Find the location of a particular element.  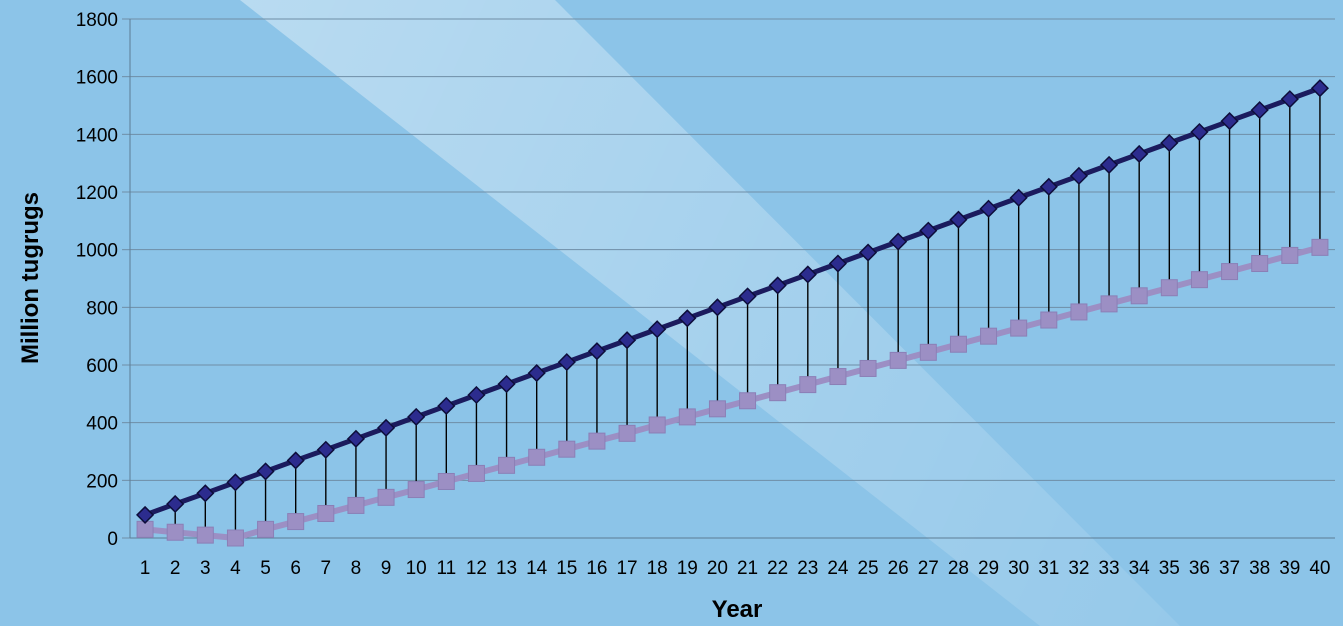

x-tick-label: 1 is located at coordinates (145, 568).